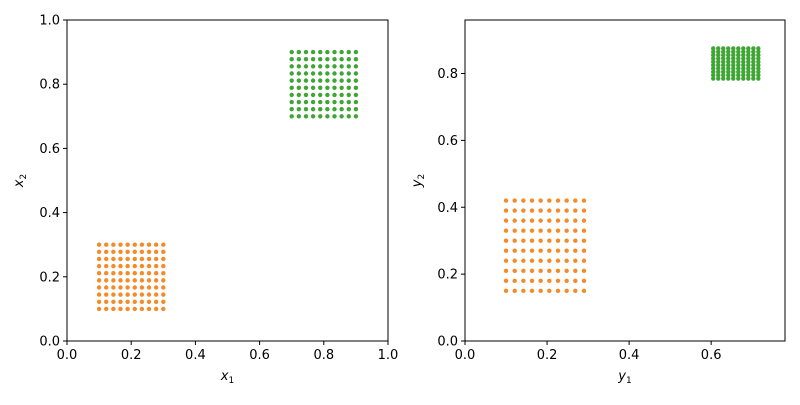 The image size is (800, 405). I want to click on x-tick-label: 0.8, so click(323, 355).